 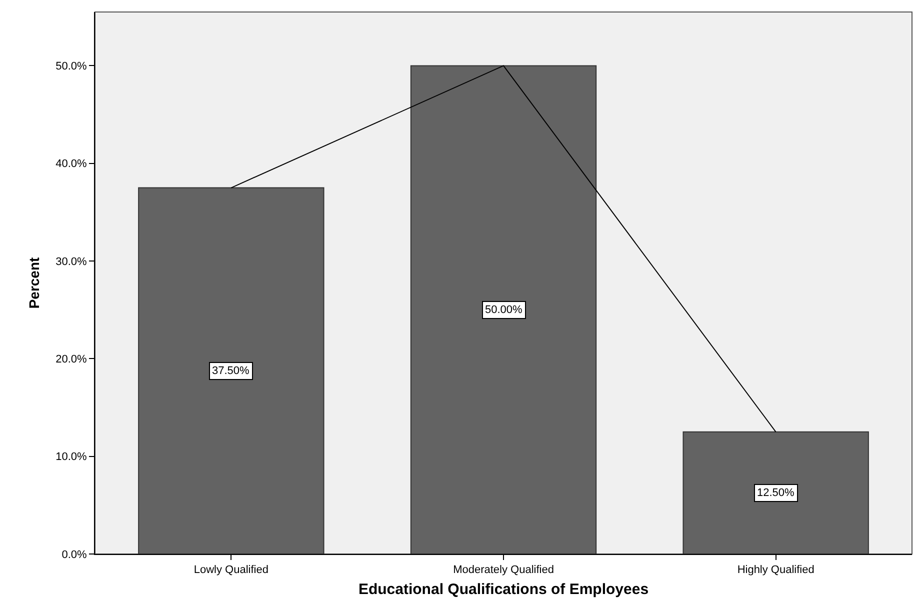 I want to click on x-tick-label: Lowly Qualified, so click(x=231, y=570).